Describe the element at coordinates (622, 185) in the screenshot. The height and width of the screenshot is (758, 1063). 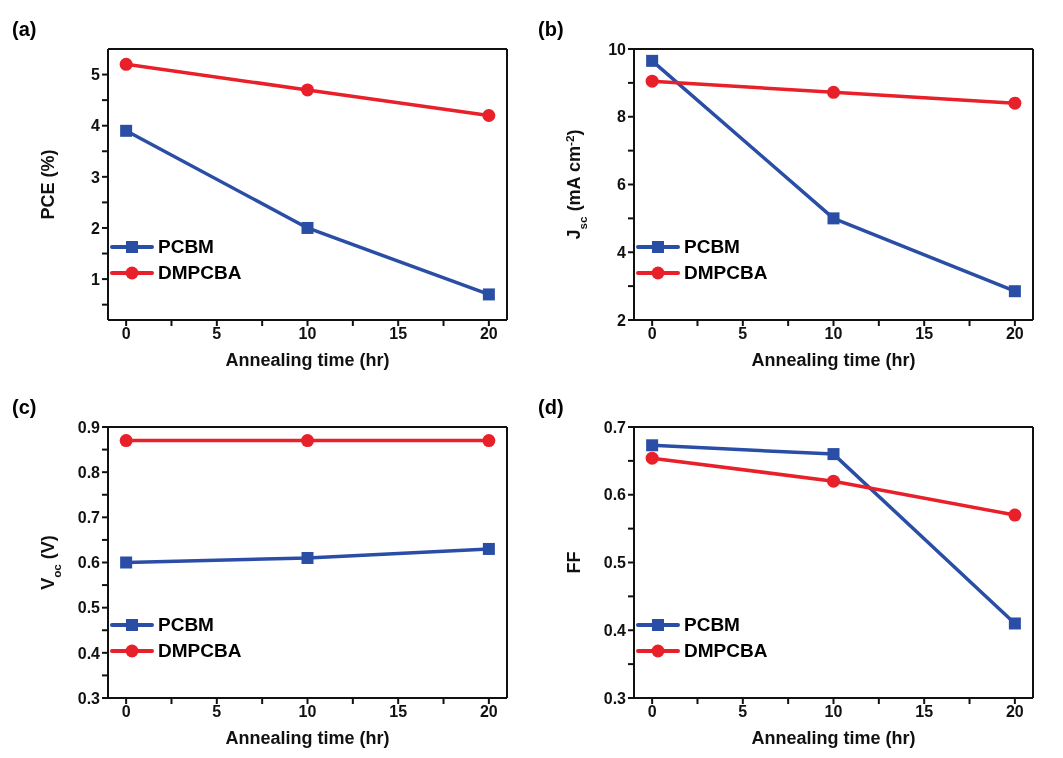
I see `y-tick-label: 6` at that location.